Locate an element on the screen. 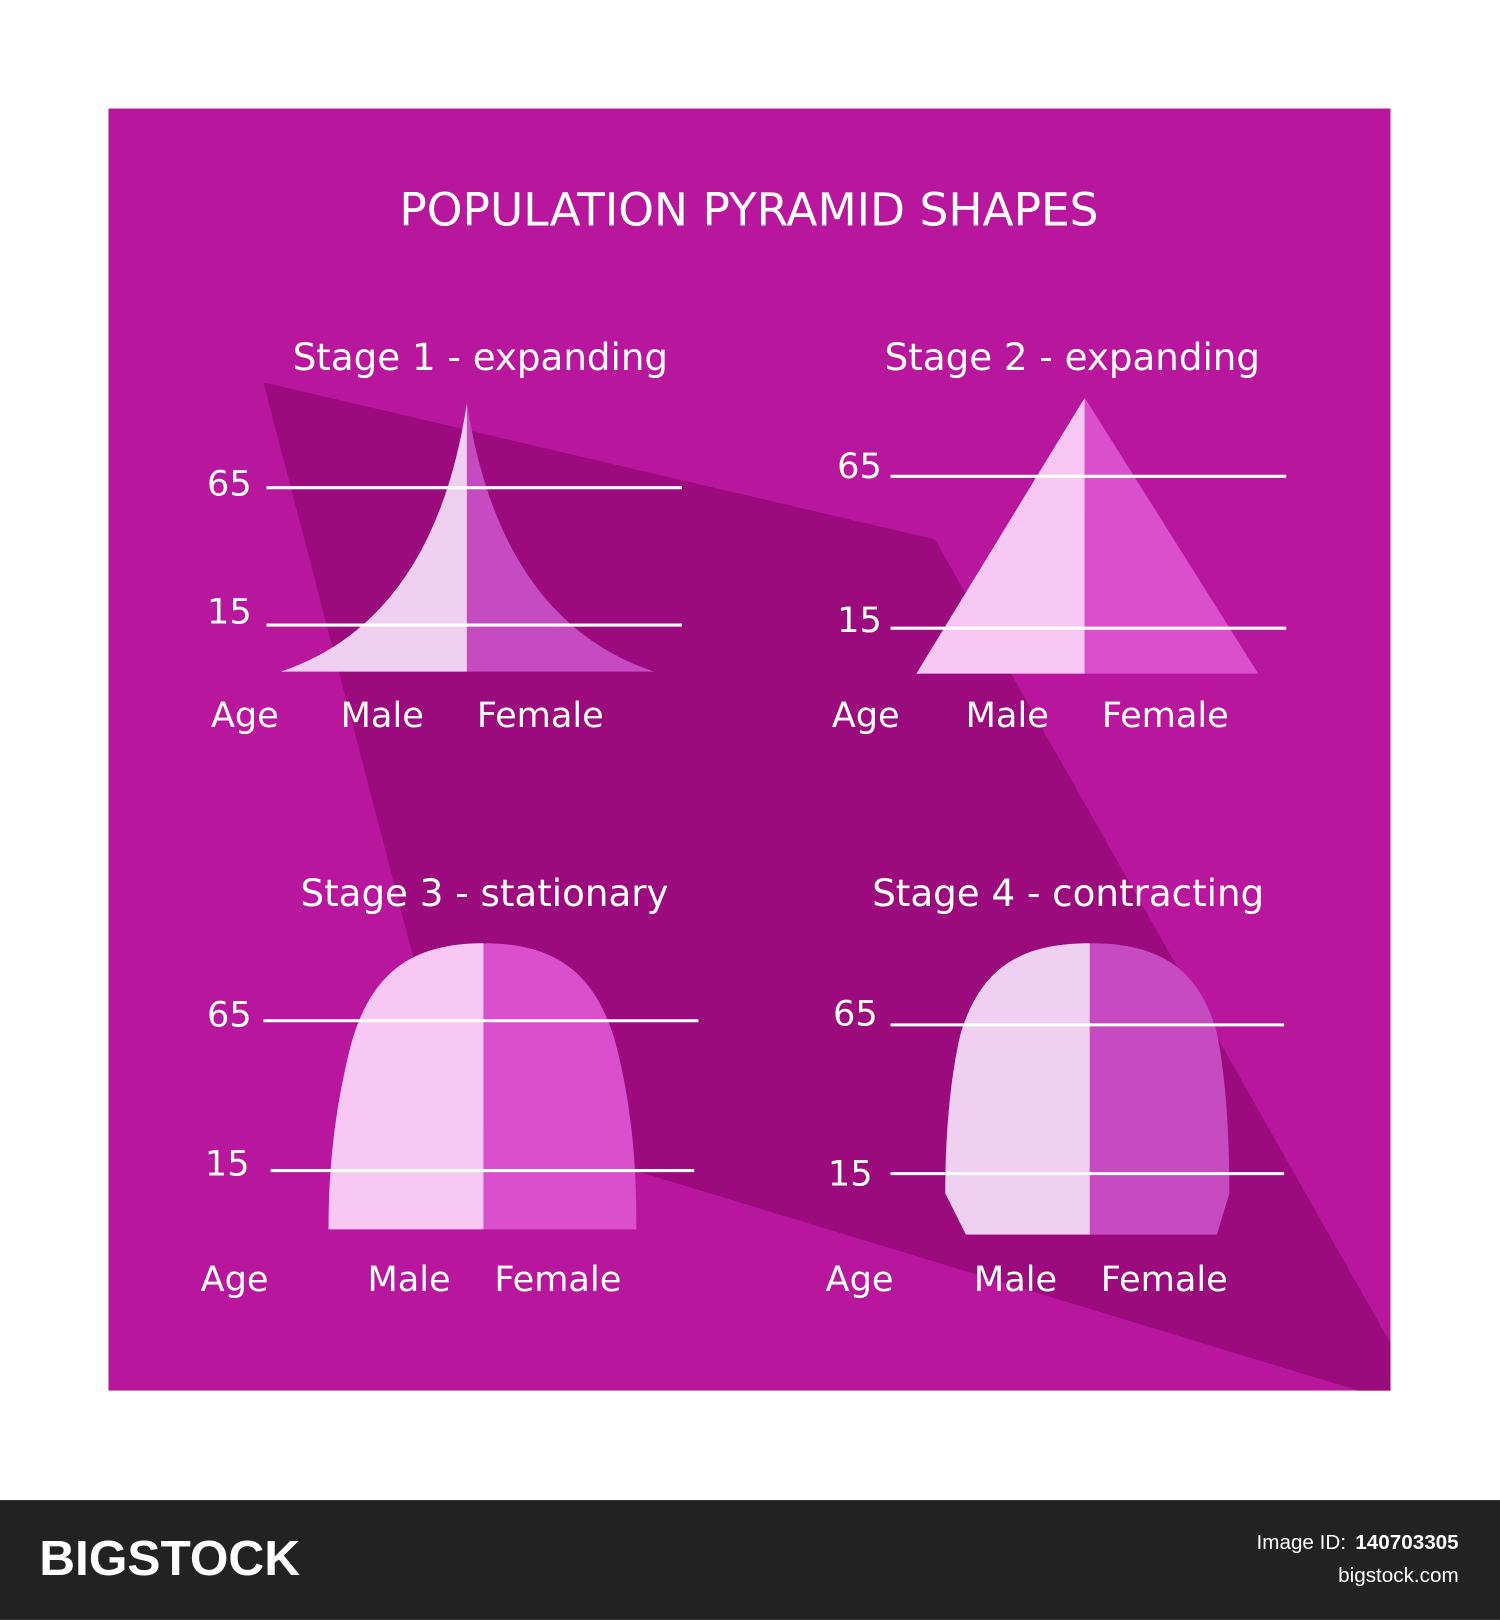  title: POPULATION PYRAMID SHAPES is located at coordinates (748, 209).